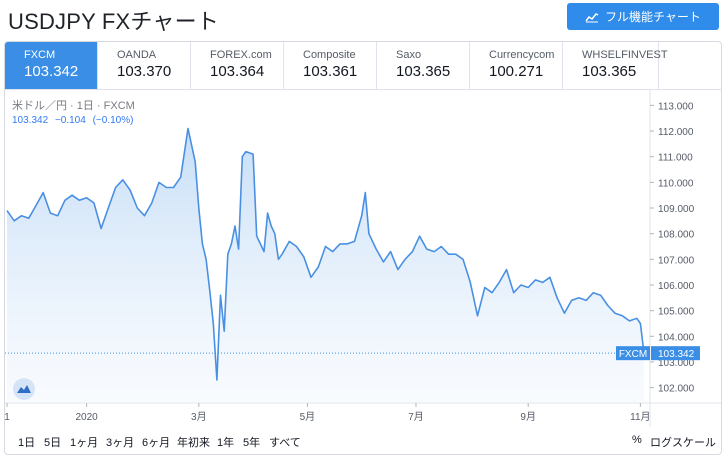 The image size is (728, 460). I want to click on y-tick-label: 109.000, so click(676, 209).